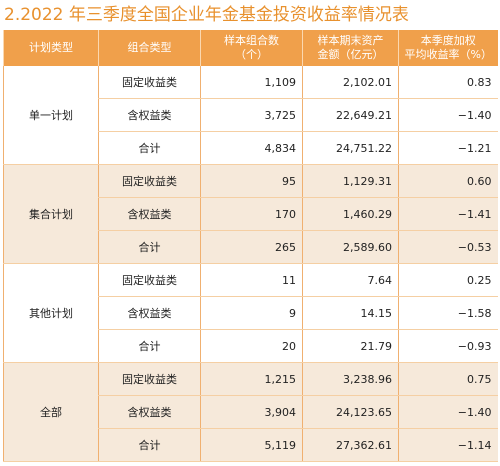 The height and width of the screenshot is (466, 500). What do you see at coordinates (448, 346) in the screenshot?
I see `cell-value: −0.93` at bounding box center [448, 346].